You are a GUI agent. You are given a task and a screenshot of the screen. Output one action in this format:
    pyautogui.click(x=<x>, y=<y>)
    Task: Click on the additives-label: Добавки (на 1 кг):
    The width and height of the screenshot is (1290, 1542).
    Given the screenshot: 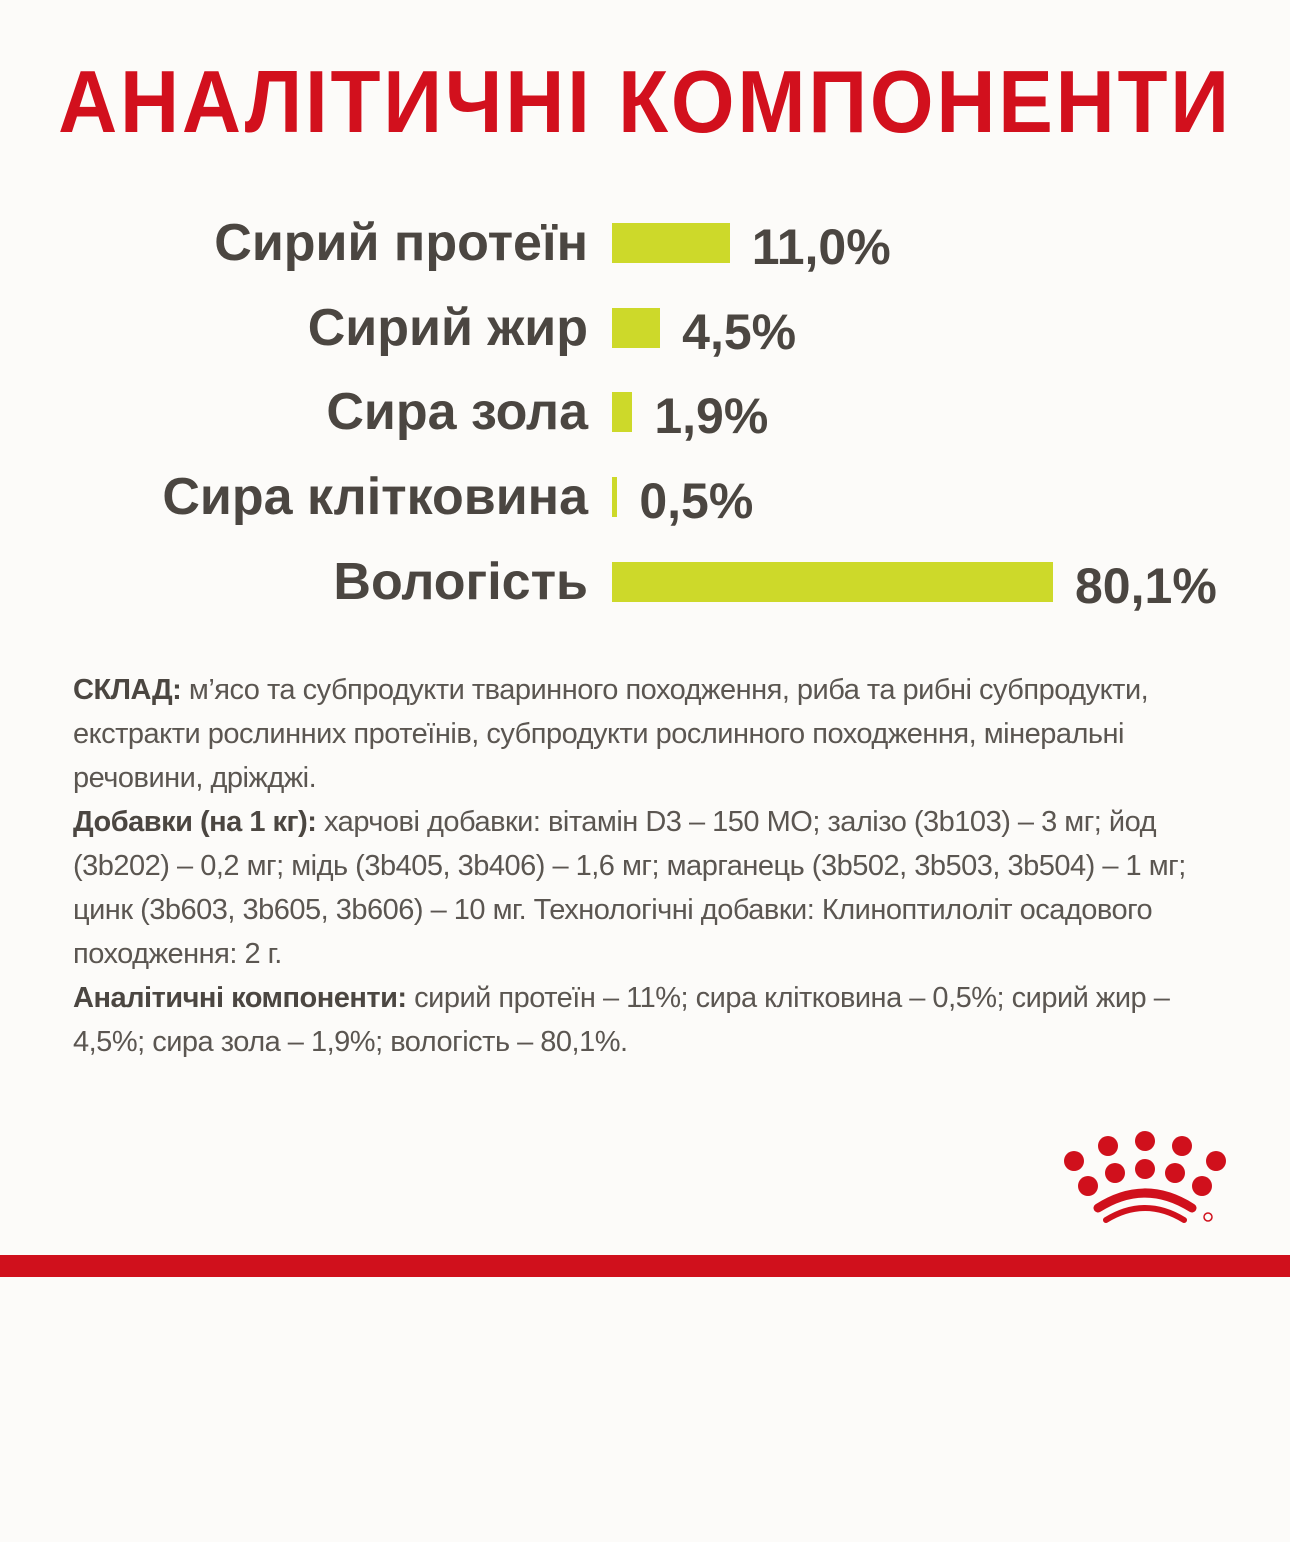 What is the action you would take?
    pyautogui.click(x=195, y=822)
    